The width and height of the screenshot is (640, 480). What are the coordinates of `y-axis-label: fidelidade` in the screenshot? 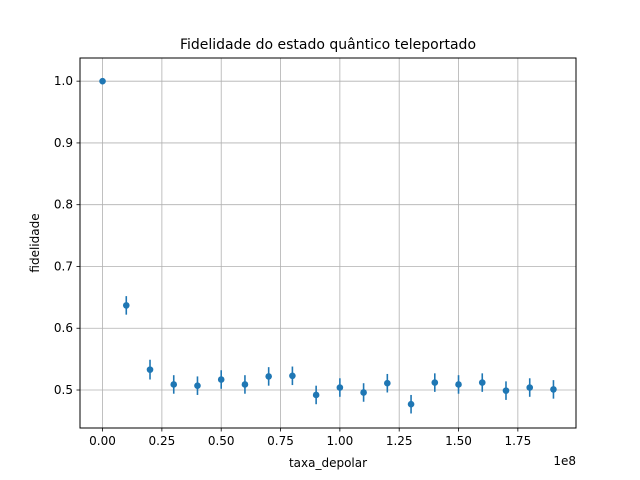 It's located at (35, 242).